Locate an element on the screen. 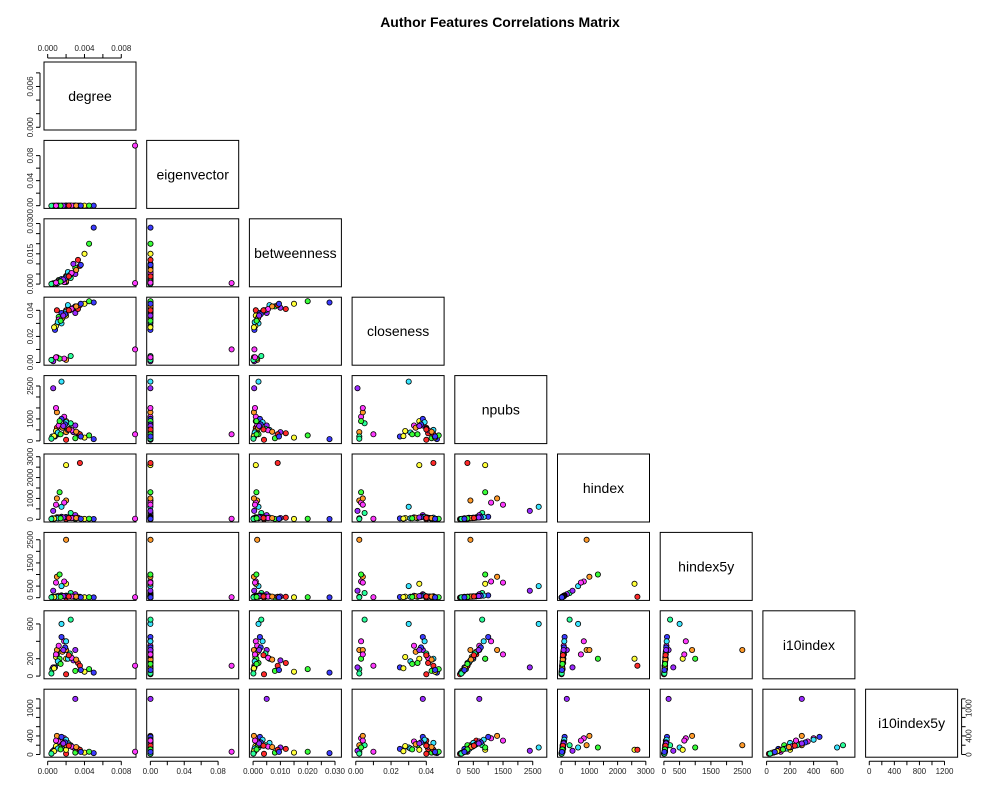 This screenshot has width=1000, height=800. scatter-panel-hindex-vs-closeness is located at coordinates (398, 488).